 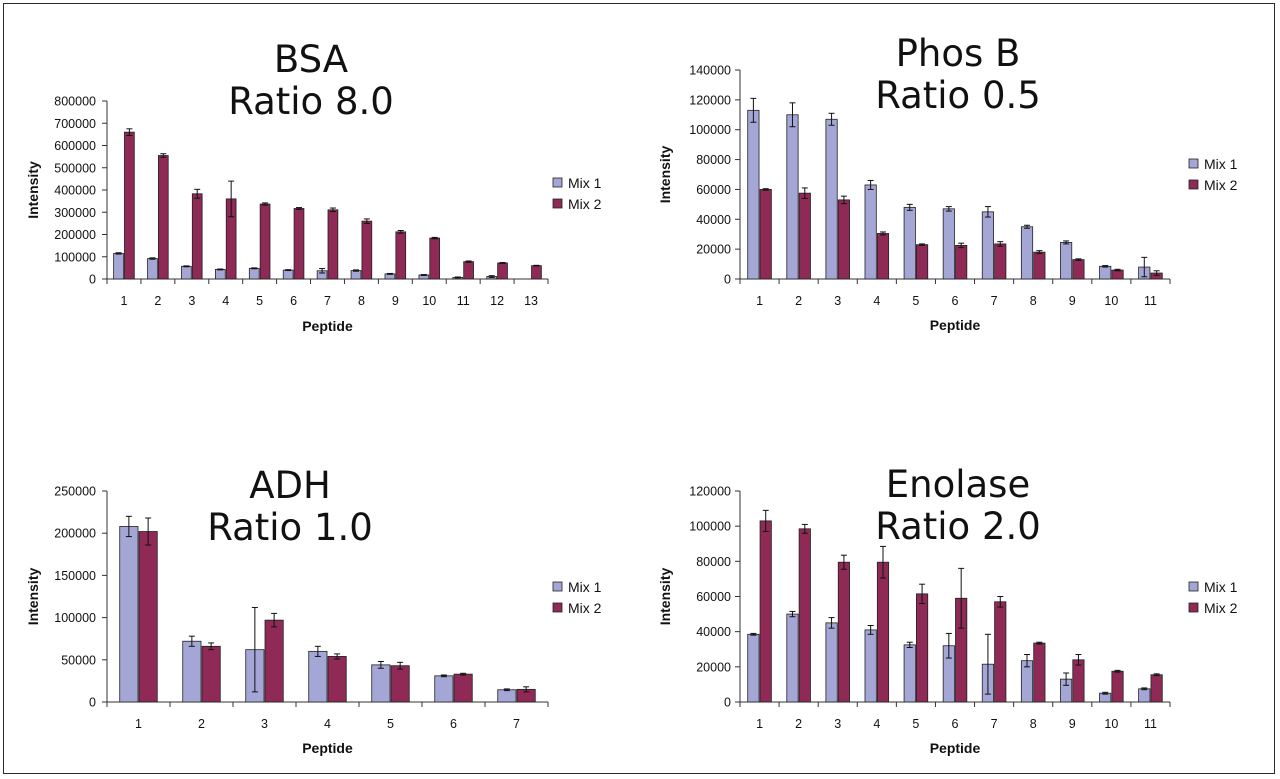 What do you see at coordinates (958, 53) in the screenshot?
I see `chart-title: Phos B` at bounding box center [958, 53].